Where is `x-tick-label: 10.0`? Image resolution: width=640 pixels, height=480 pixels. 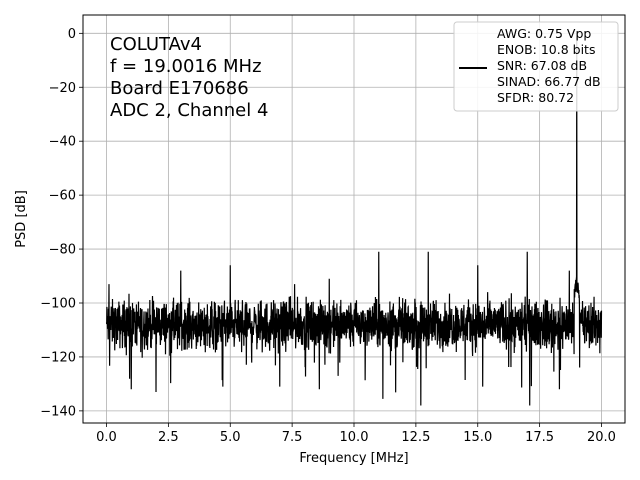
x-tick-label: 10.0 is located at coordinates (354, 437).